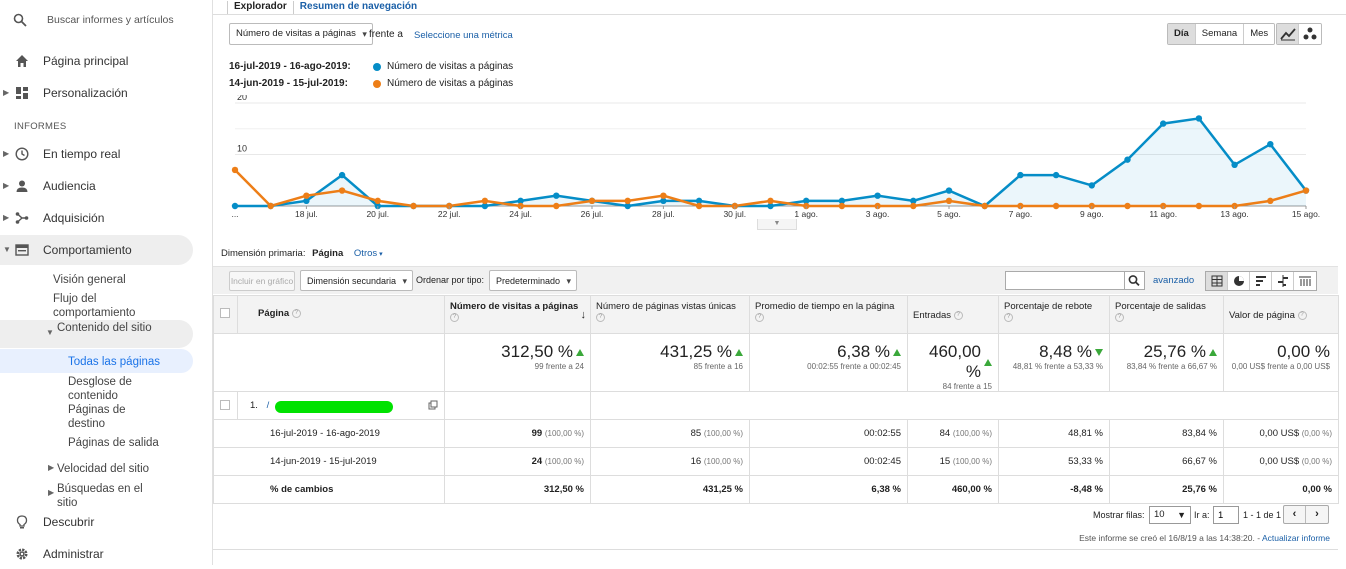  What do you see at coordinates (85, 93) in the screenshot?
I see `sidebar-item-label: Personalización` at bounding box center [85, 93].